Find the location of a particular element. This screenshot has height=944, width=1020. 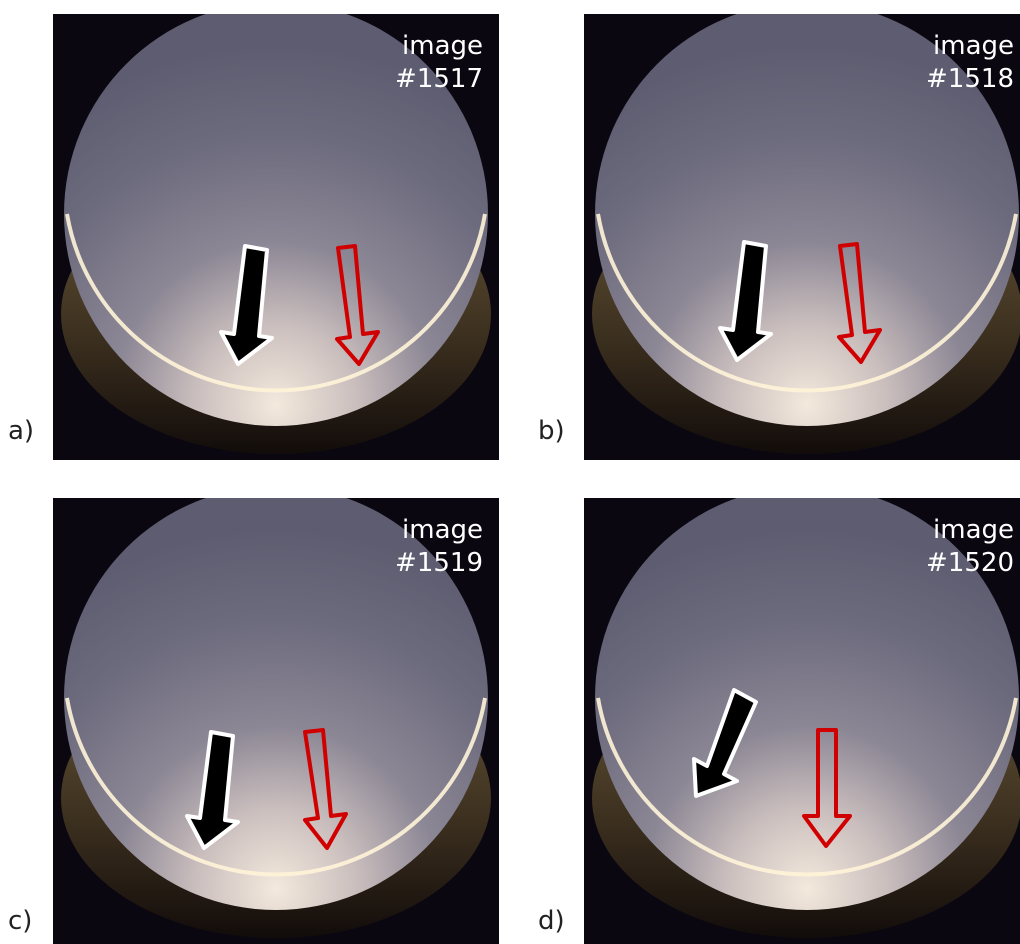

image-caption-c: image #1519 is located at coordinates (439, 547).